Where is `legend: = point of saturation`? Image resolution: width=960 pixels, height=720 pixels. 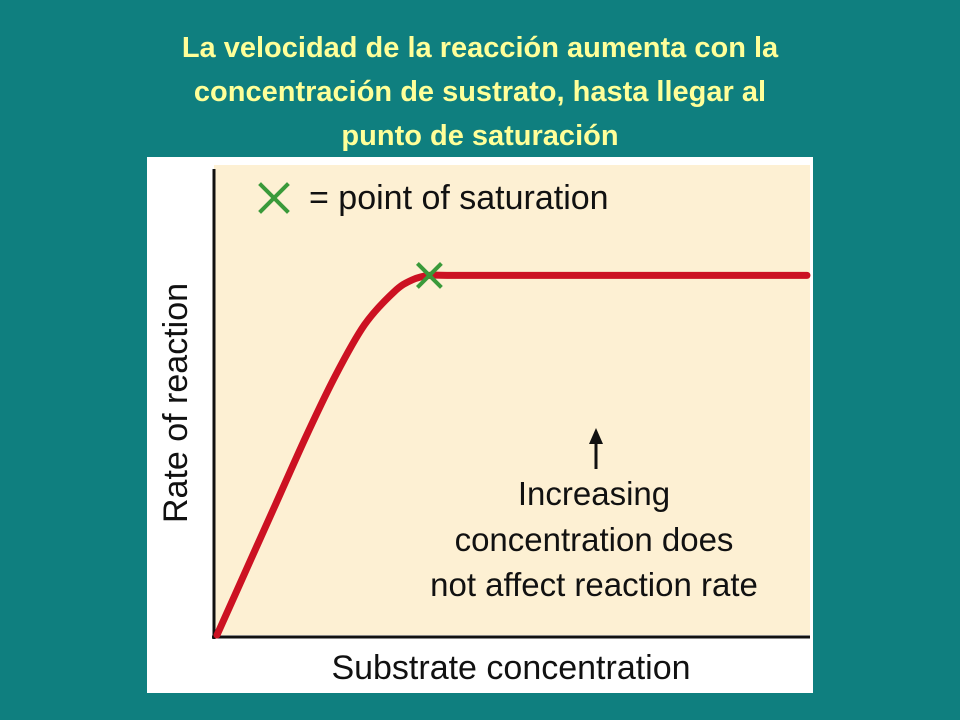
legend: = point of saturation is located at coordinates (433, 198).